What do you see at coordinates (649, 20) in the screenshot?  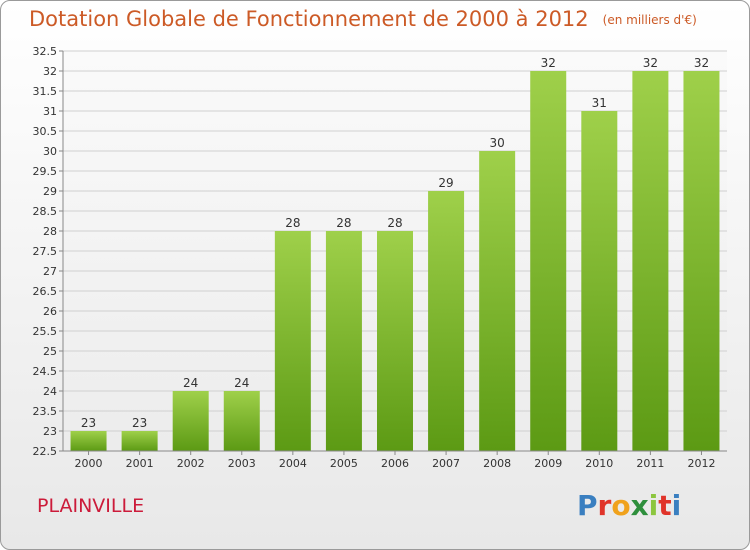 I see `chart-unit: (en milliers d'€)` at bounding box center [649, 20].